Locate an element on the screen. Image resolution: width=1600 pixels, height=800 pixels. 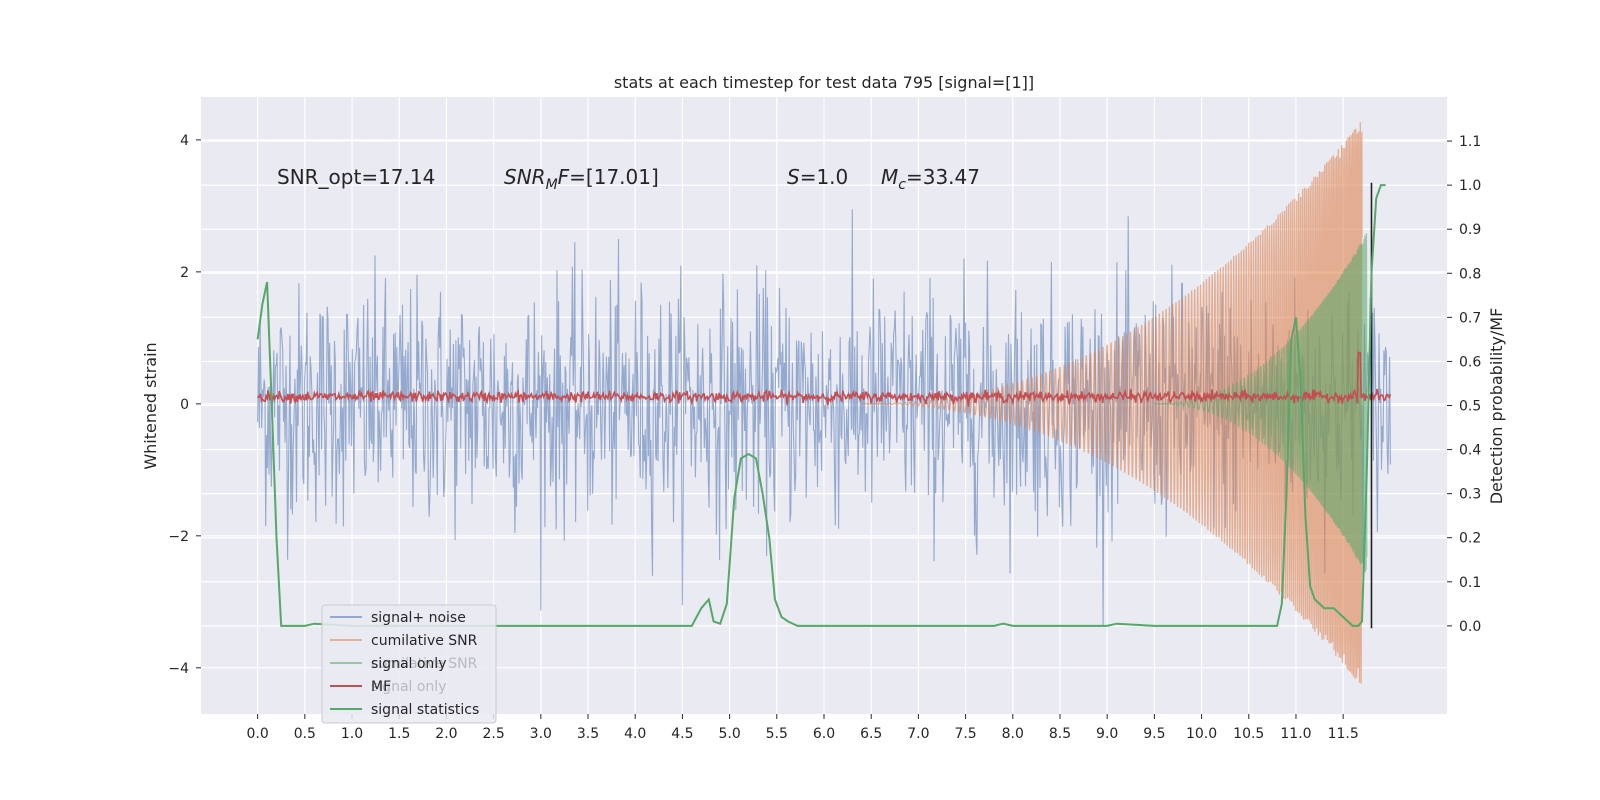
y-tick-label-2: 0 is located at coordinates (184, 405).